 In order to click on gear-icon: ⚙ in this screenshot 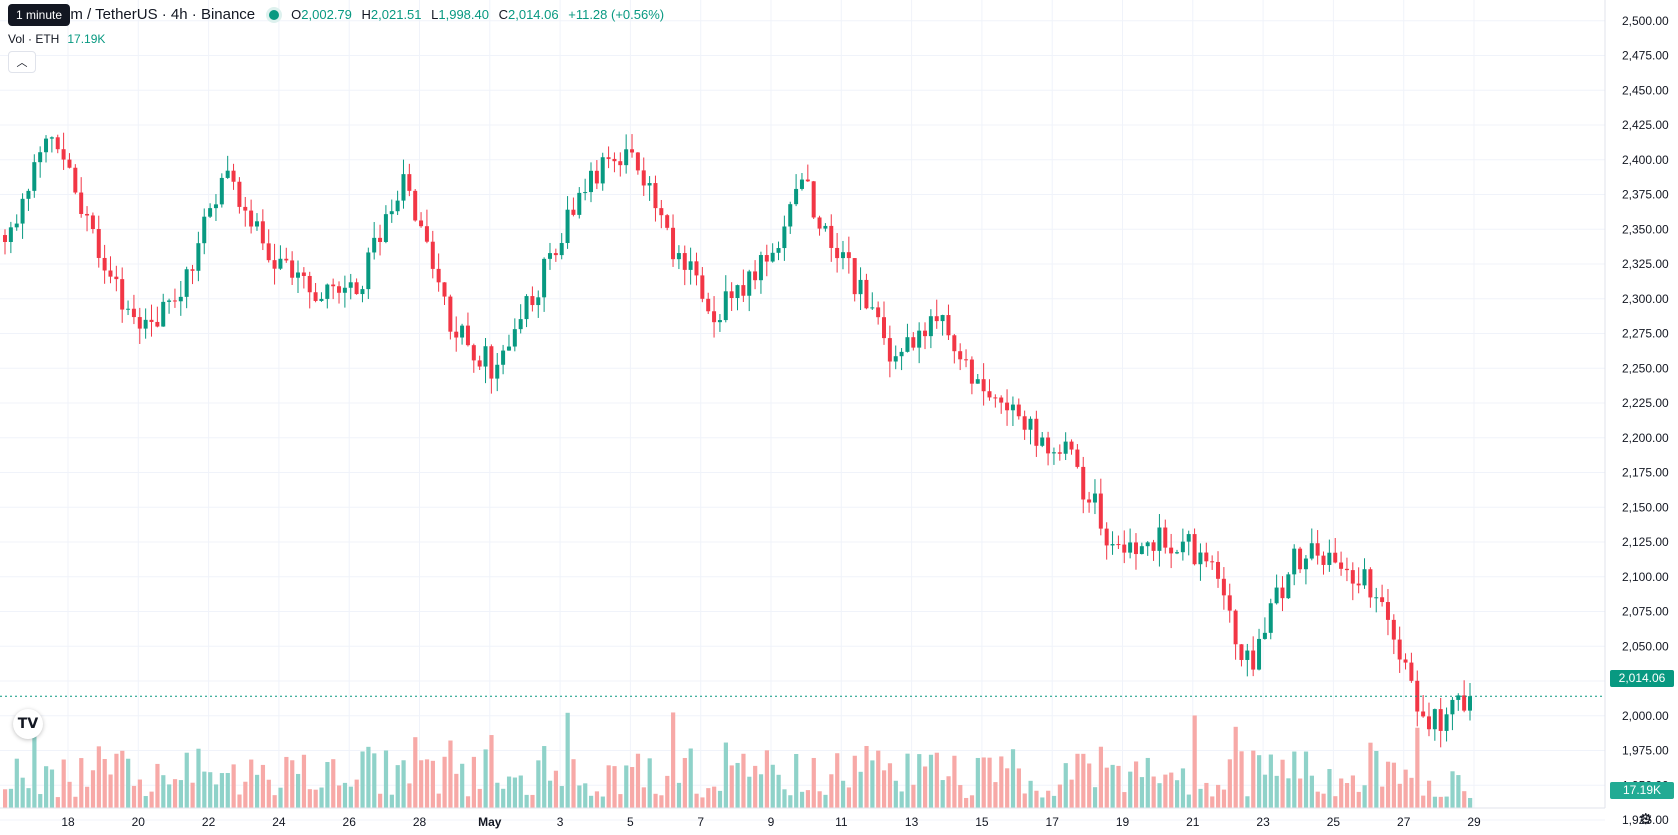, I will do `click(1646, 819)`.